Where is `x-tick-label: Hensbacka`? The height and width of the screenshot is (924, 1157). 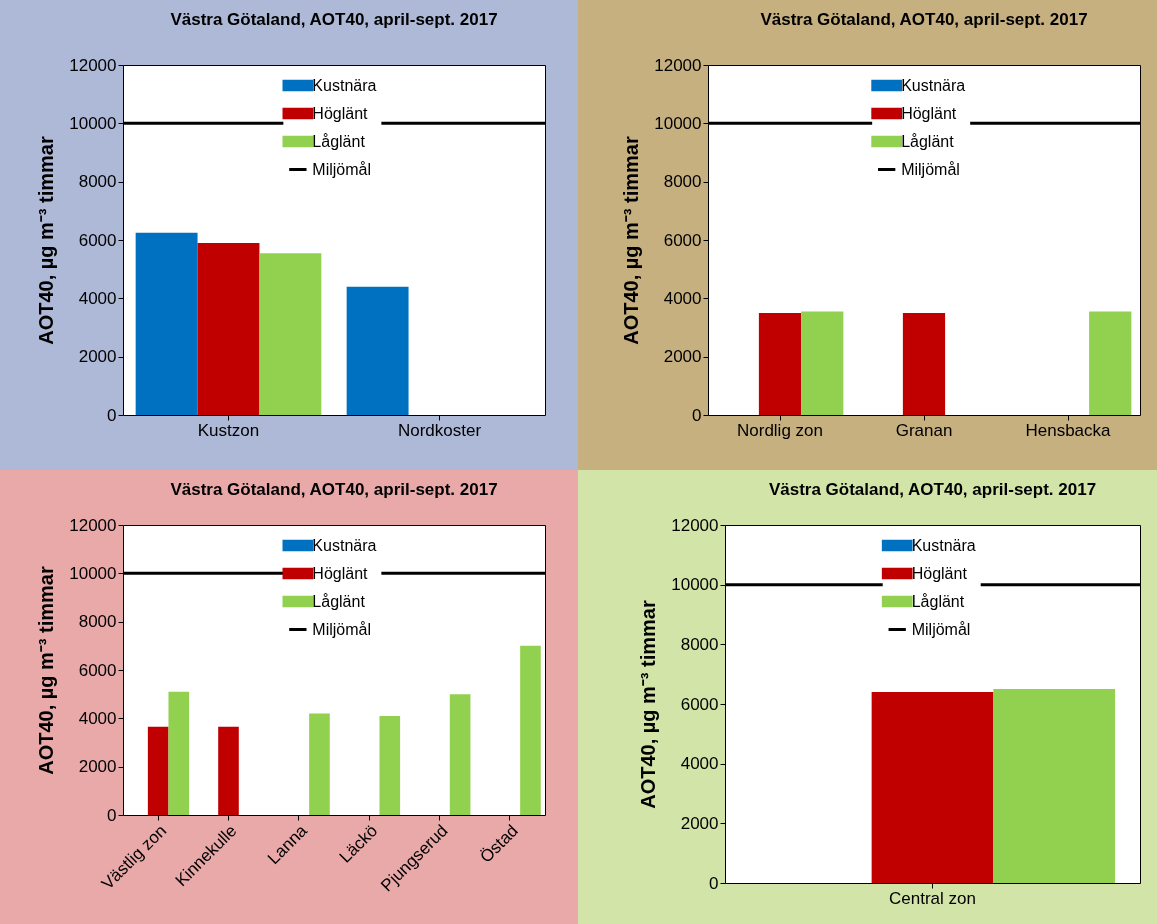
x-tick-label: Hensbacka is located at coordinates (1068, 430).